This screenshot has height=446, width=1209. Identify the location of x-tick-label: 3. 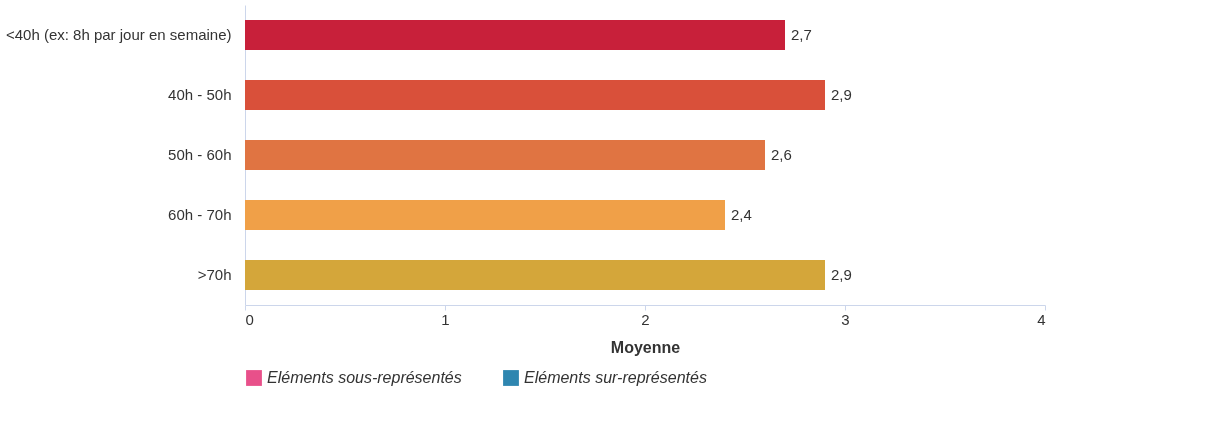
(845, 319).